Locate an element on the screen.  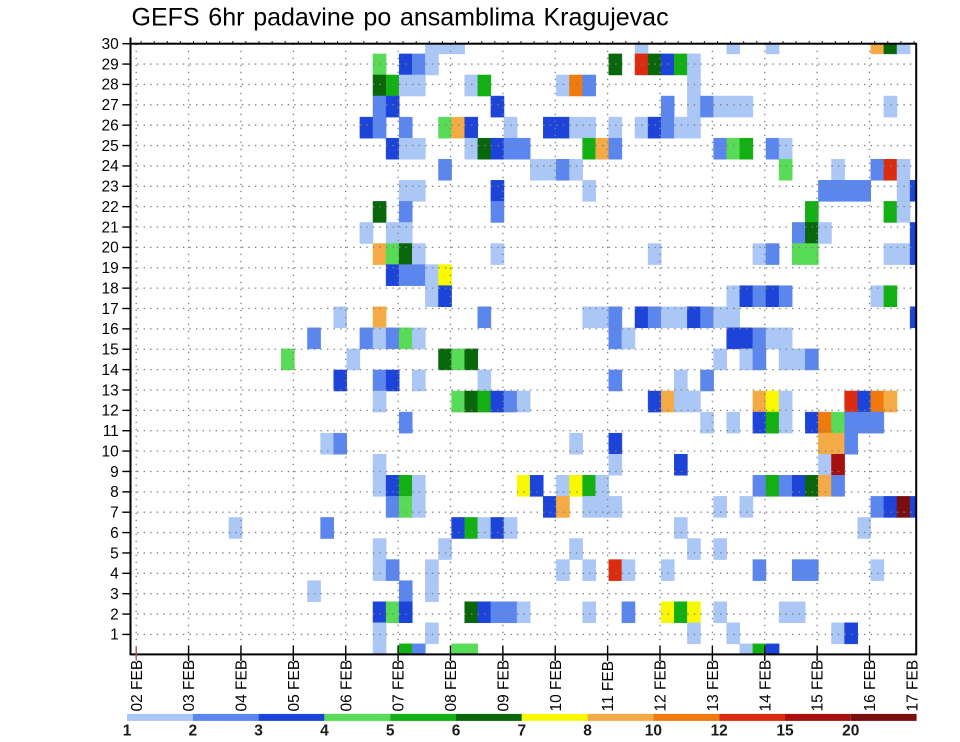
svg-text: 10 FEB is located at coordinates (556, 686).